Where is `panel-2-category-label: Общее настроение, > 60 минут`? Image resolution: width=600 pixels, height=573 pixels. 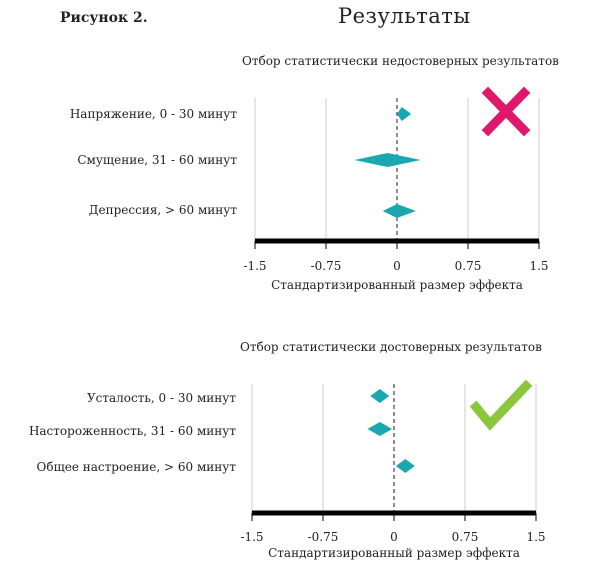
panel-2-category-label: Общее настроение, > 60 минут is located at coordinates (137, 467).